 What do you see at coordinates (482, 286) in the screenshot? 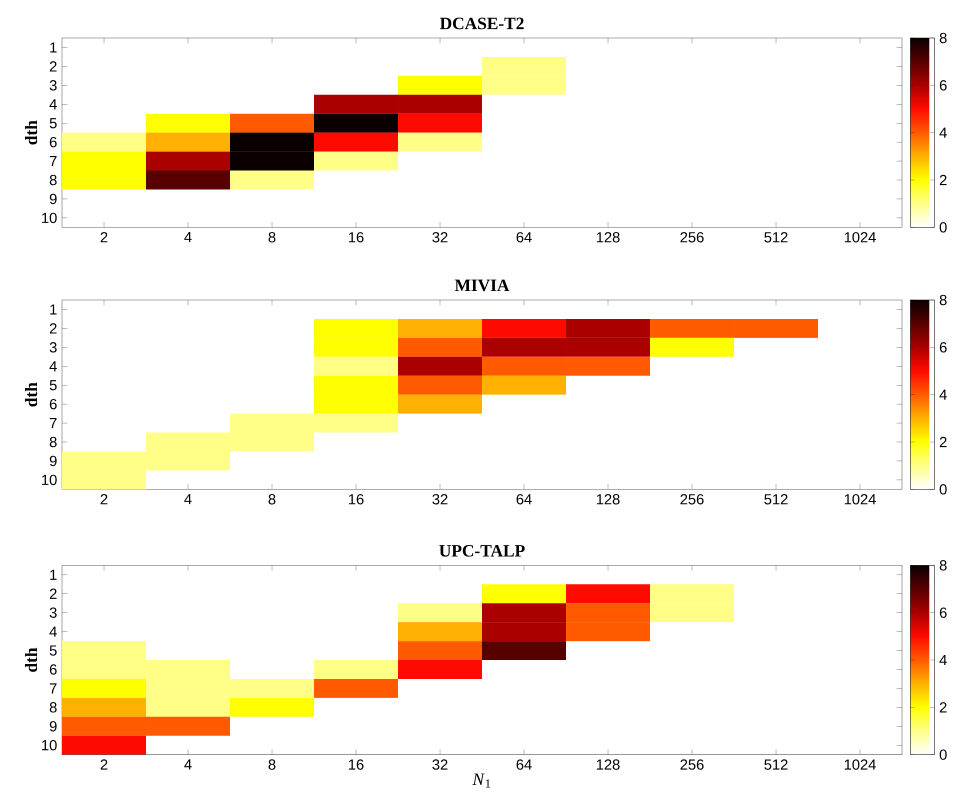
I see `chart-title: MIVIA` at bounding box center [482, 286].